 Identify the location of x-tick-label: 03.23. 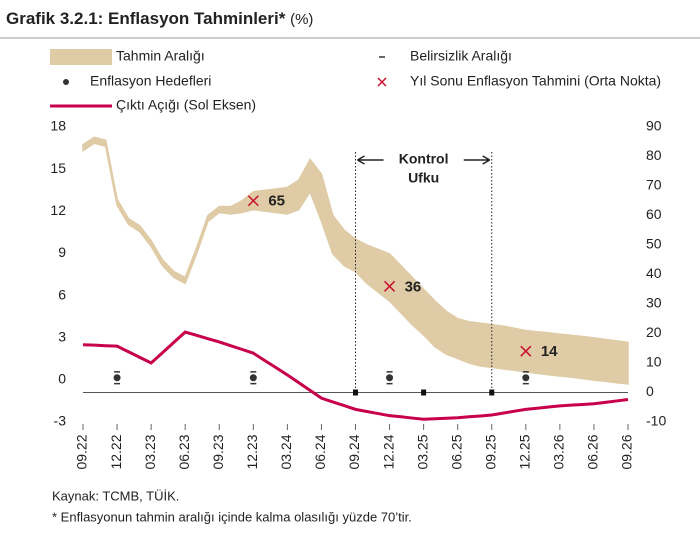
(150, 451).